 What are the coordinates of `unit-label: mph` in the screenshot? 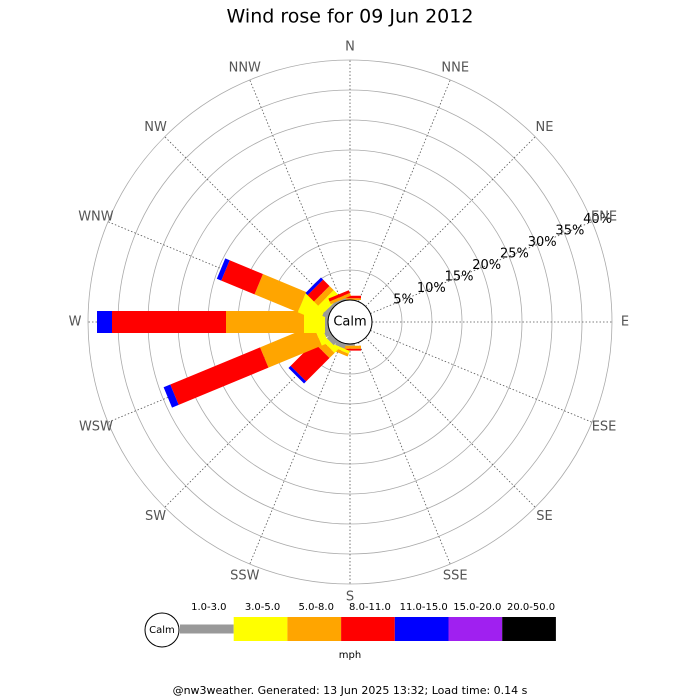 It's located at (350, 655).